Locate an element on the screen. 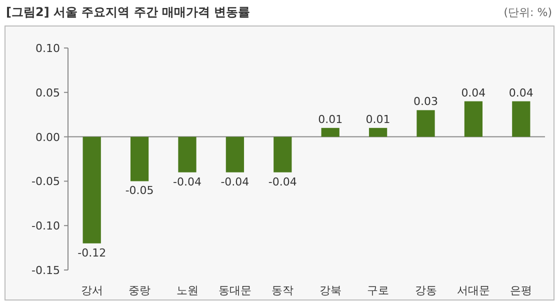 The width and height of the screenshot is (560, 305). x-tick-label: 동대문 is located at coordinates (235, 290).